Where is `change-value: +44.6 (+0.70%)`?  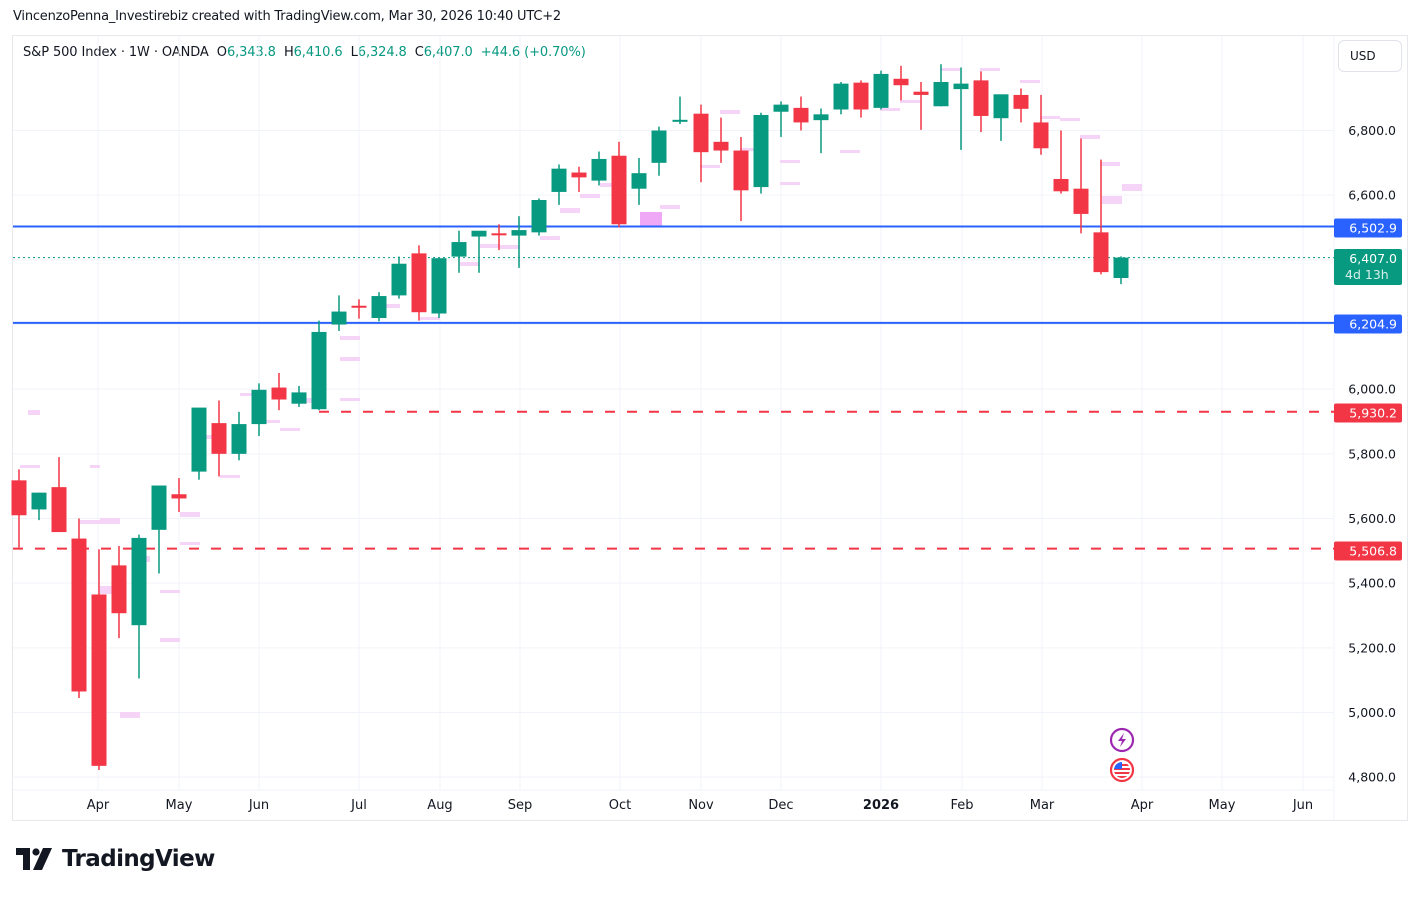
change-value: +44.6 (+0.70%) is located at coordinates (533, 52).